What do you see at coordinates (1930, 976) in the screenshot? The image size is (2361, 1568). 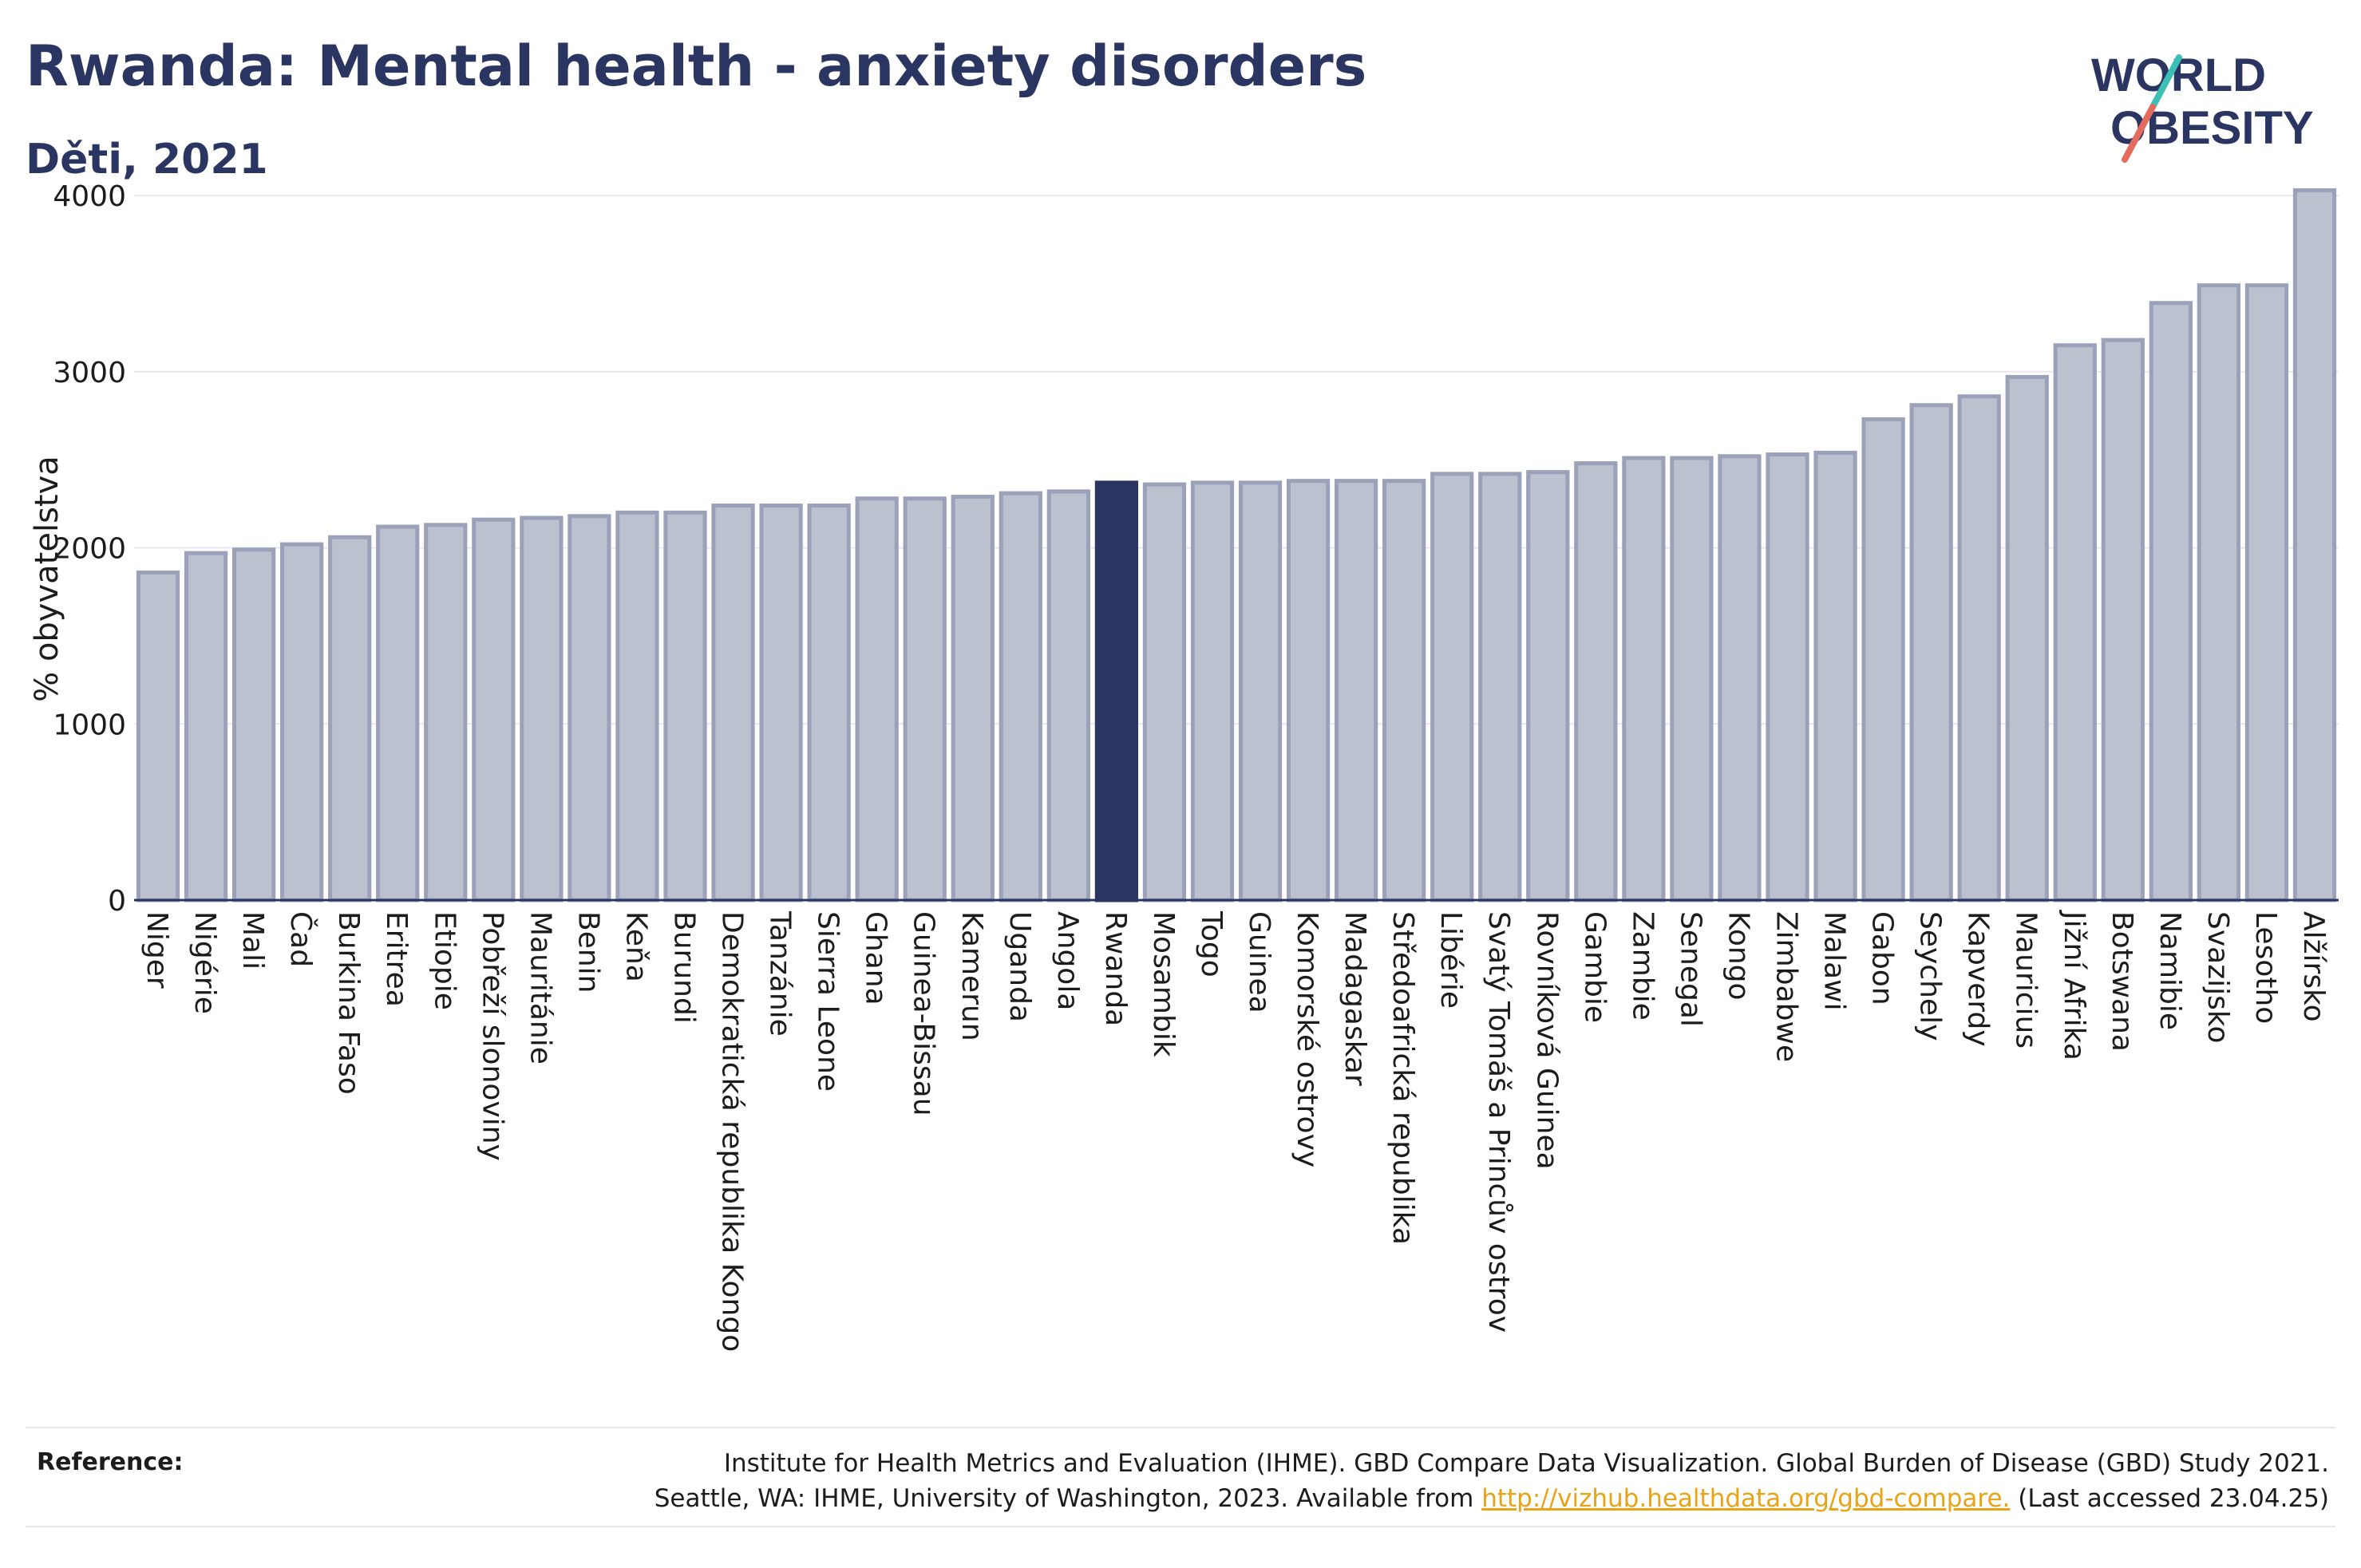 I see `x-tick-label: Seychely` at bounding box center [1930, 976].